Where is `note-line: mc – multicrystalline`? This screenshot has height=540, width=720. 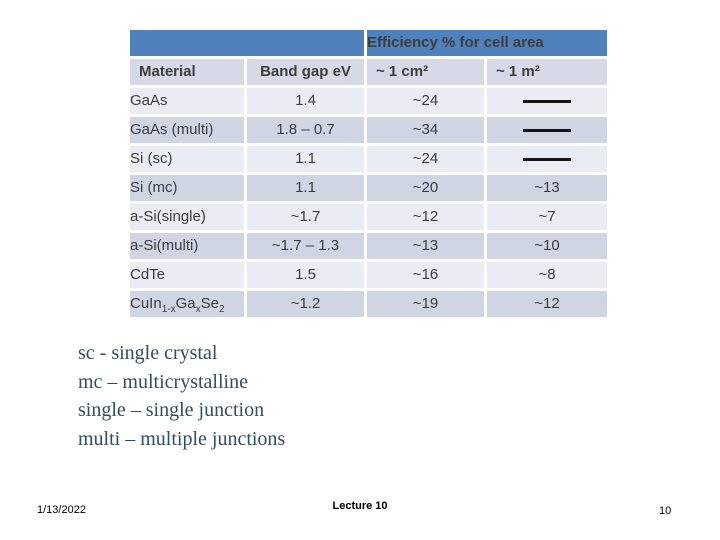 note-line: mc – multicrystalline is located at coordinates (163, 381).